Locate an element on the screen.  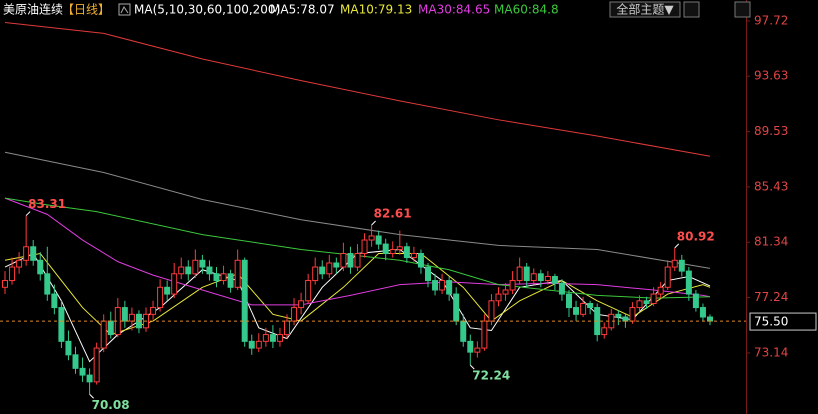
y-tick-label: 77.24 is located at coordinates (771, 297).